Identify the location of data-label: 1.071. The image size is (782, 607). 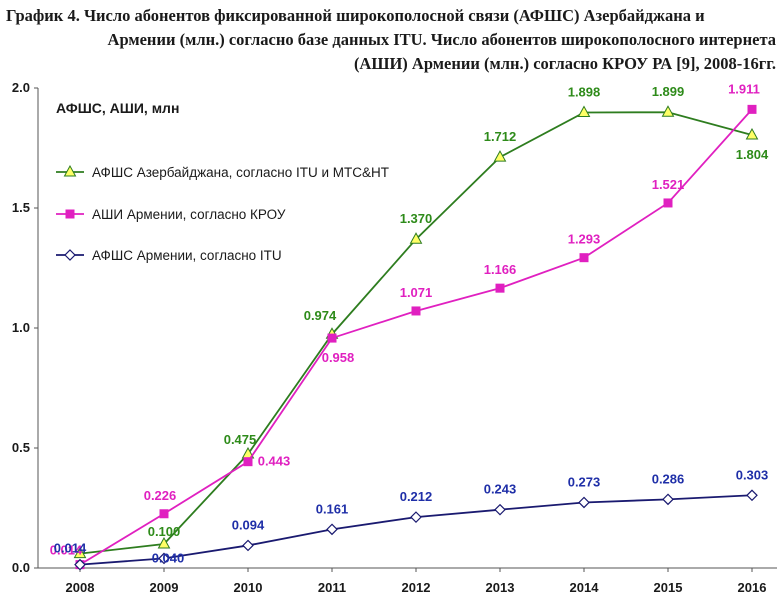
(416, 292).